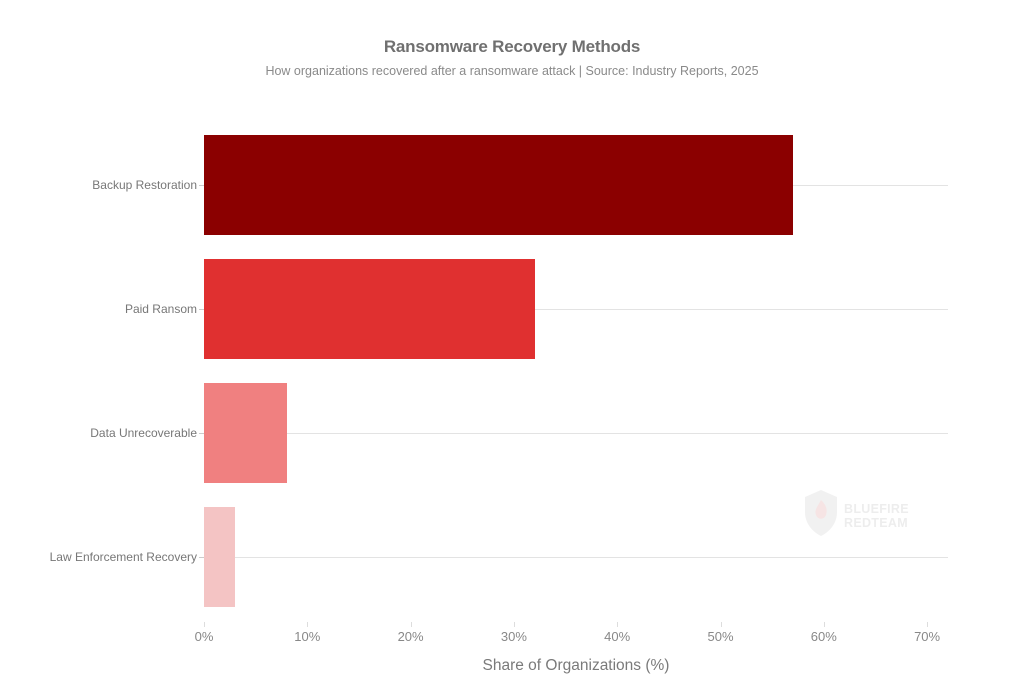 Image resolution: width=1024 pixels, height=683 pixels. Describe the element at coordinates (821, 513) in the screenshot. I see `shield-icon` at that location.